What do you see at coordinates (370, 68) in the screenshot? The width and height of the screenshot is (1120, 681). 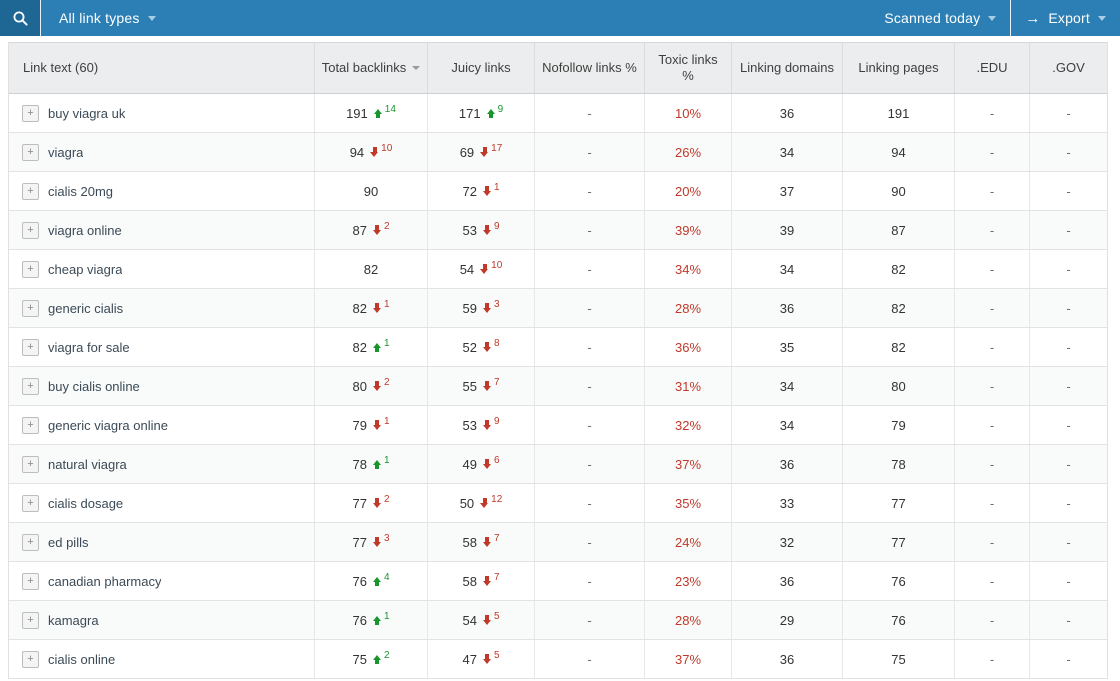 I see `column-header-total-backlinks: Total backlinks` at bounding box center [370, 68].